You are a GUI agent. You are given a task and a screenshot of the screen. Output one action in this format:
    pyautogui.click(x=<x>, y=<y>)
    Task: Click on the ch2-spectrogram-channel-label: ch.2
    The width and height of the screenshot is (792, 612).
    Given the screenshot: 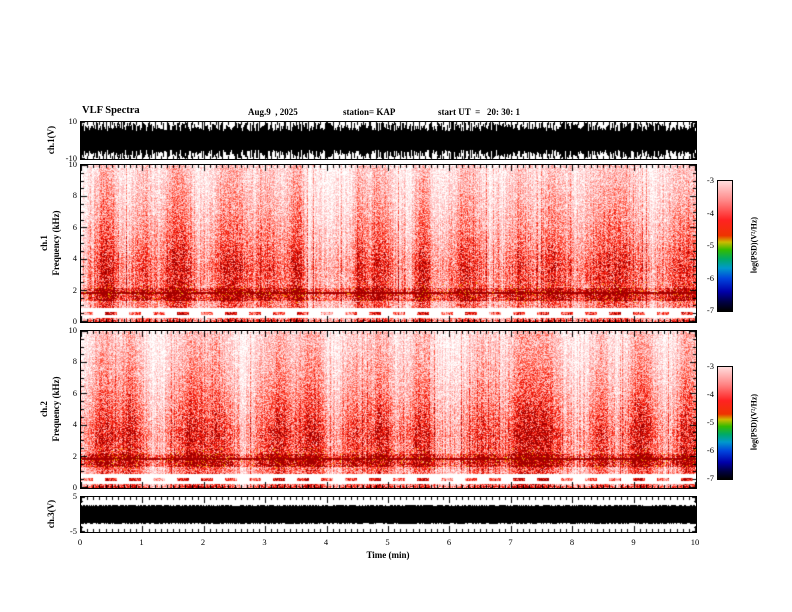 What is the action you would take?
    pyautogui.click(x=44, y=409)
    